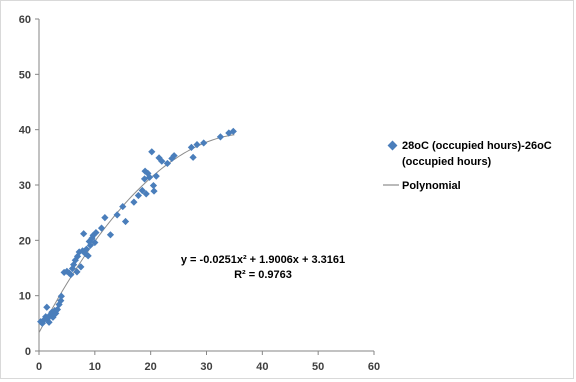 This screenshot has width=576, height=382. I want to click on r-squared-label: R² = 0.9763, so click(263, 275).